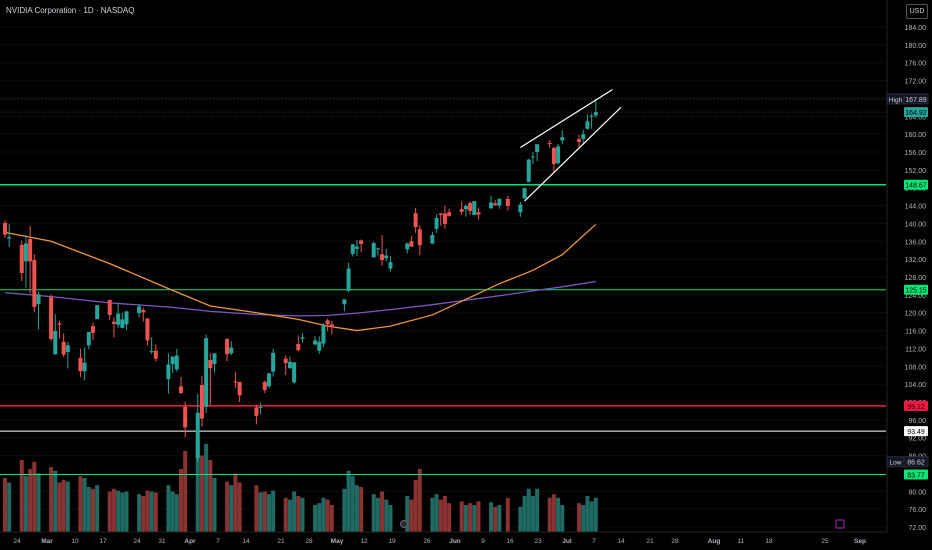  Describe the element at coordinates (483, 541) in the screenshot. I see `time-tick-label: 9` at that location.